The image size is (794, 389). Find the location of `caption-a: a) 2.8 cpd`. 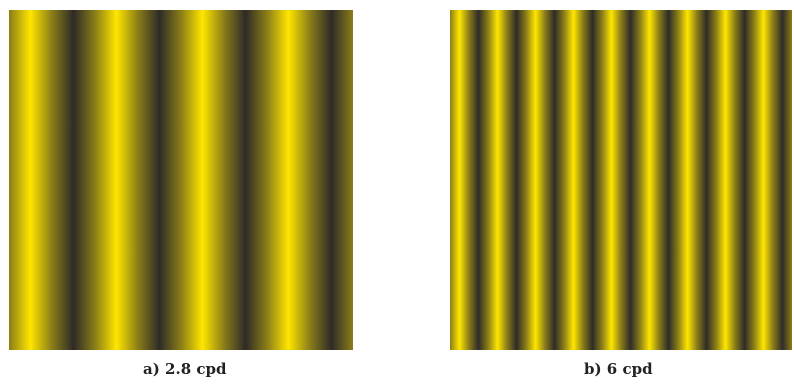

caption-a: a) 2.8 cpd is located at coordinates (185, 369).